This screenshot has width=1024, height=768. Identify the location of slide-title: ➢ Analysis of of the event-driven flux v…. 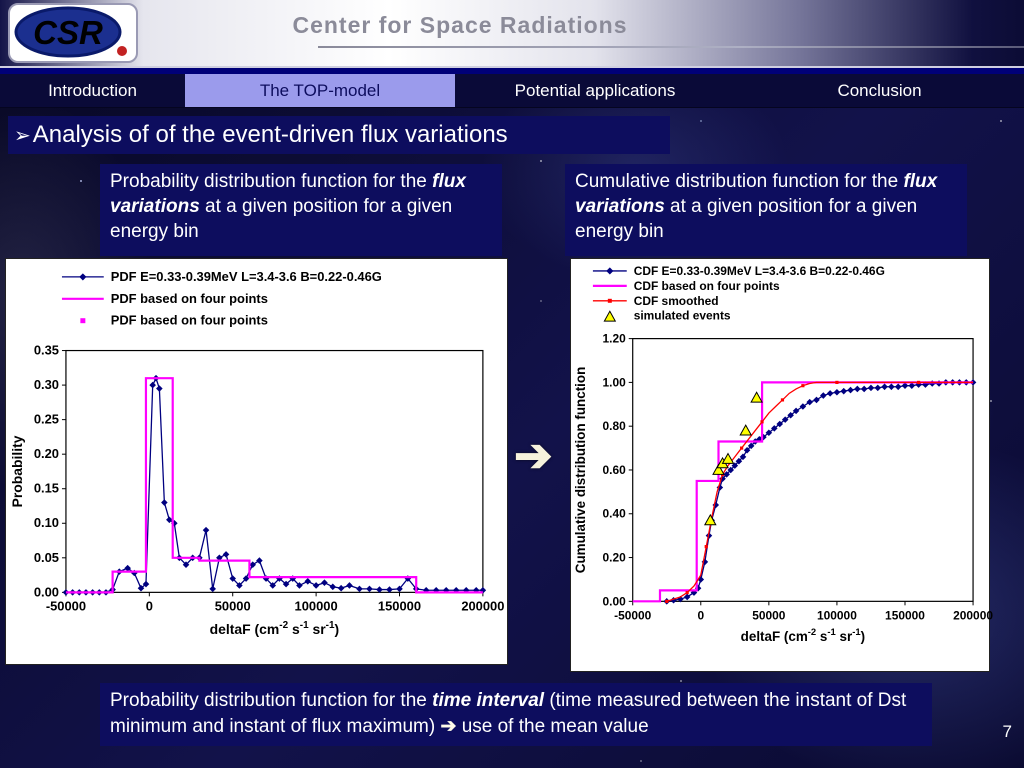
(339, 135).